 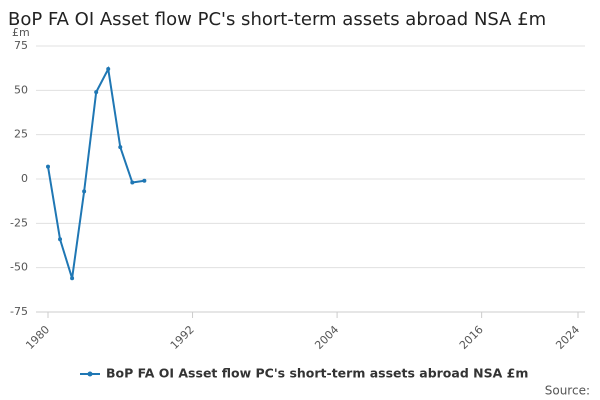 I want to click on y-tick-label: 75, so click(x=21, y=45).